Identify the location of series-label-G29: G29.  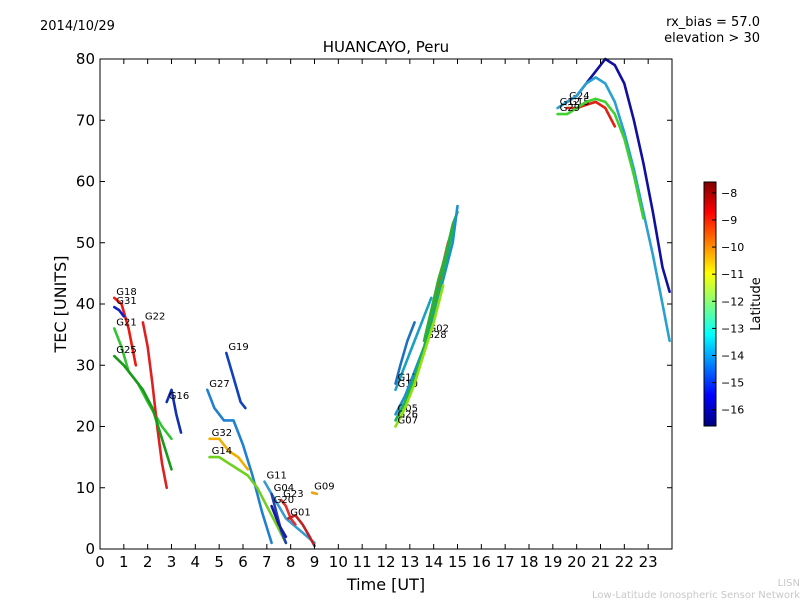
(570, 108).